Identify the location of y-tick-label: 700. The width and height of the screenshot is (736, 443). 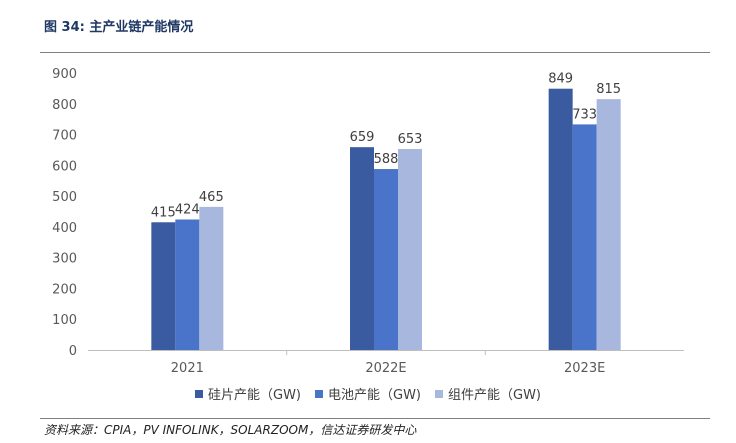
(64, 136).